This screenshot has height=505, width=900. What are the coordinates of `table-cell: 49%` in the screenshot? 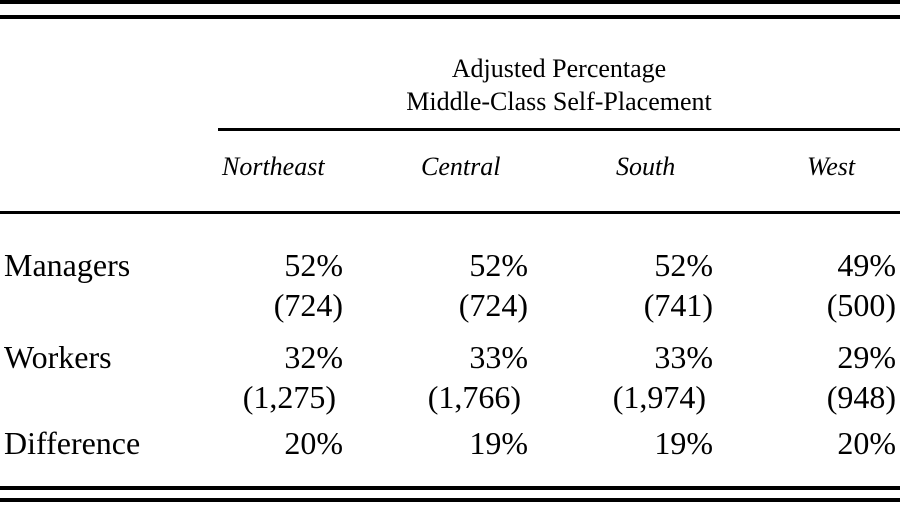 It's located at (866, 265).